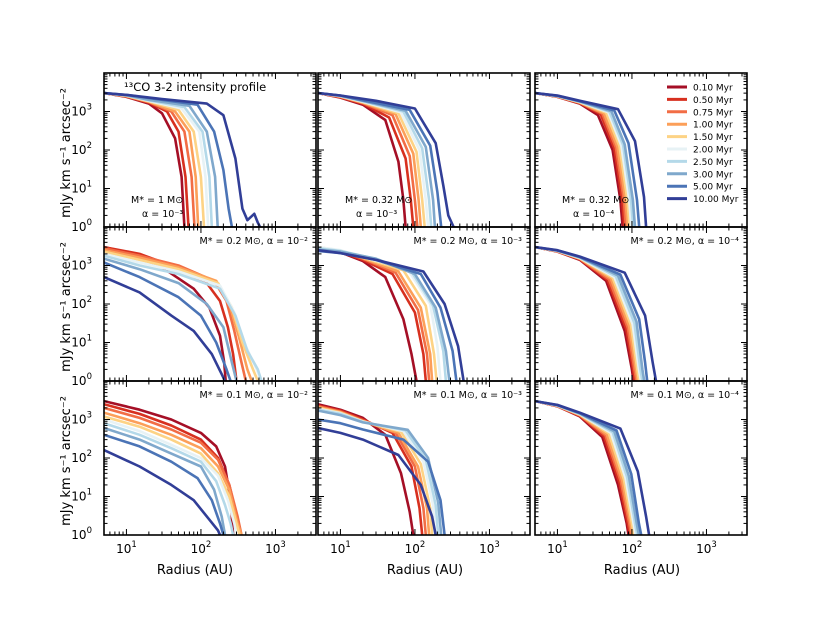  What do you see at coordinates (157, 200) in the screenshot?
I see `panel-mass-annotation: M* = 1 M⊙` at bounding box center [157, 200].